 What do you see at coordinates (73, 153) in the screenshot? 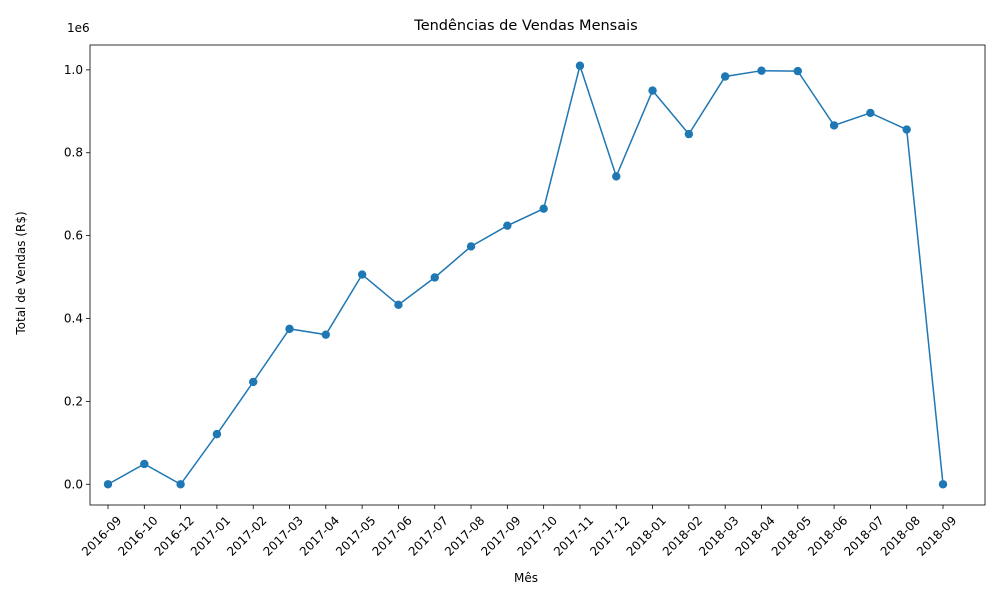
I see `y-tick-label: 0.8` at bounding box center [73, 153].